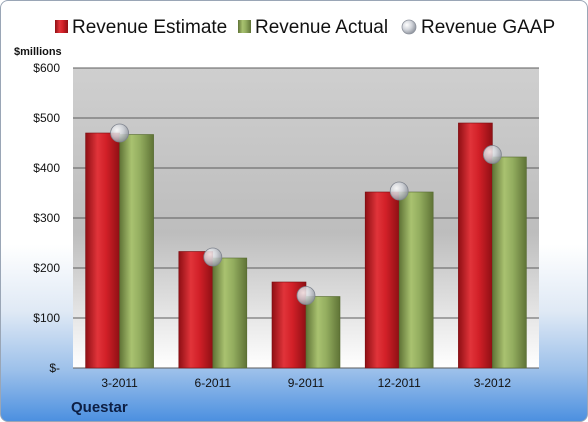  Describe the element at coordinates (213, 383) in the screenshot. I see `x-tick-label: 6-2011` at that location.